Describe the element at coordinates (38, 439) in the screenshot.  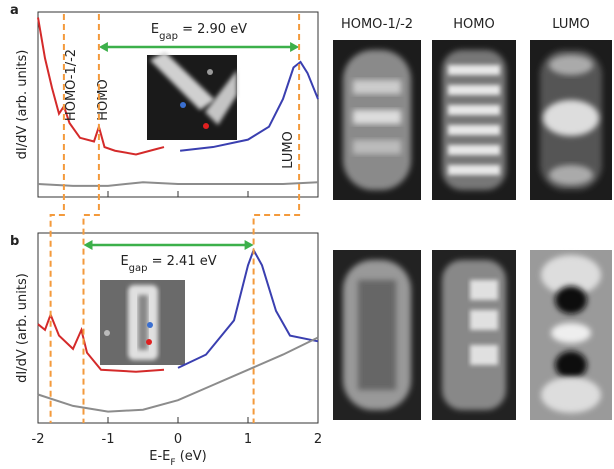
I see `x-tick-label: -2` at that location.